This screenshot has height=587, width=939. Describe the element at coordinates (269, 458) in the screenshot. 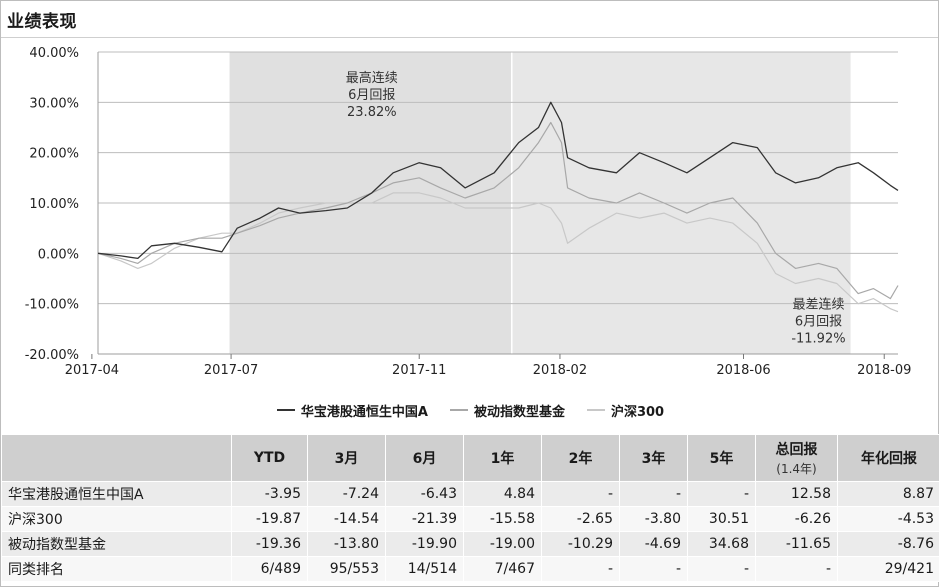

I see `column-header: YTD` at that location.